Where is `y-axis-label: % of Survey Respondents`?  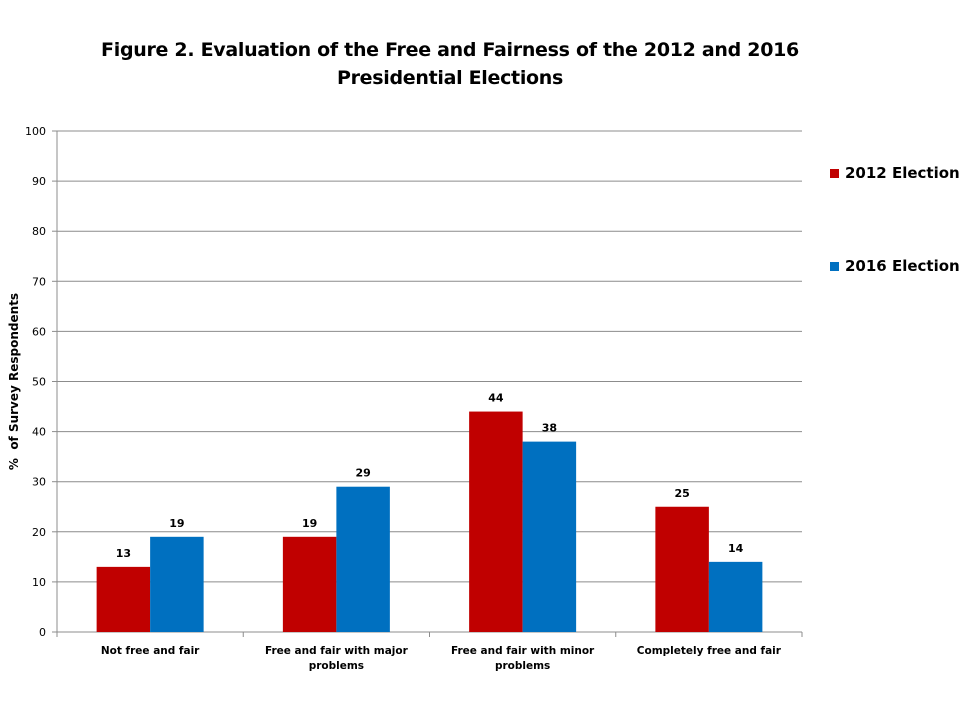
y-axis-label: % of Survey Respondents is located at coordinates (14, 381).